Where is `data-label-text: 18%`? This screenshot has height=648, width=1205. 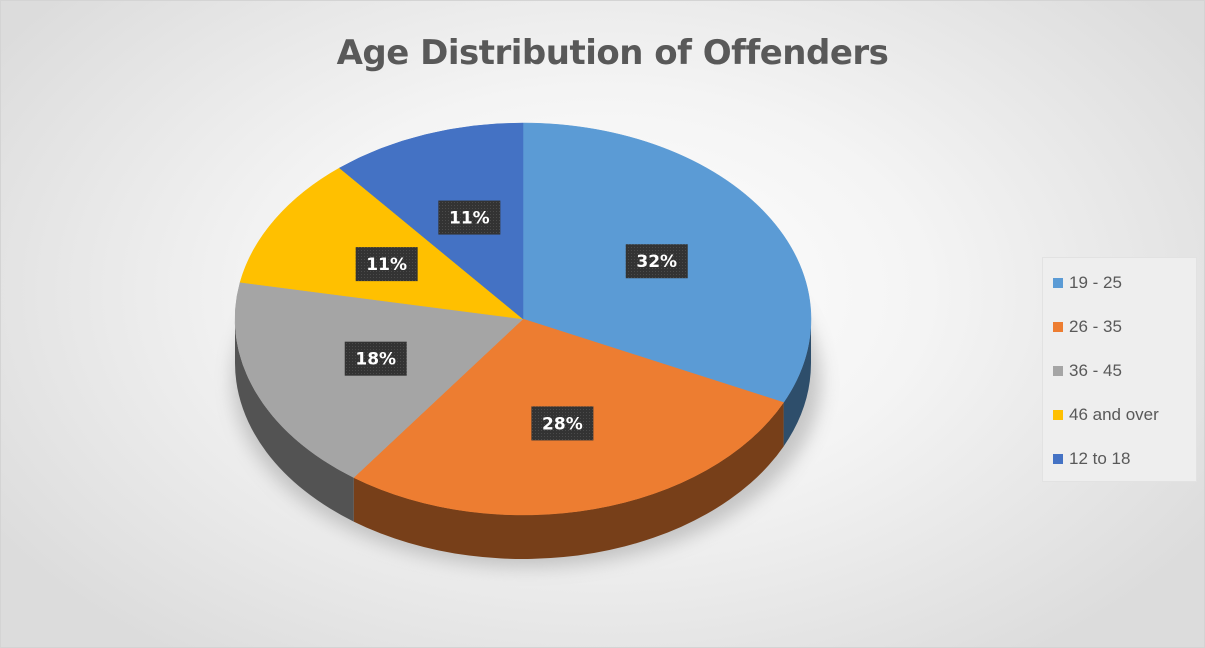 data-label-text: 18% is located at coordinates (375, 360).